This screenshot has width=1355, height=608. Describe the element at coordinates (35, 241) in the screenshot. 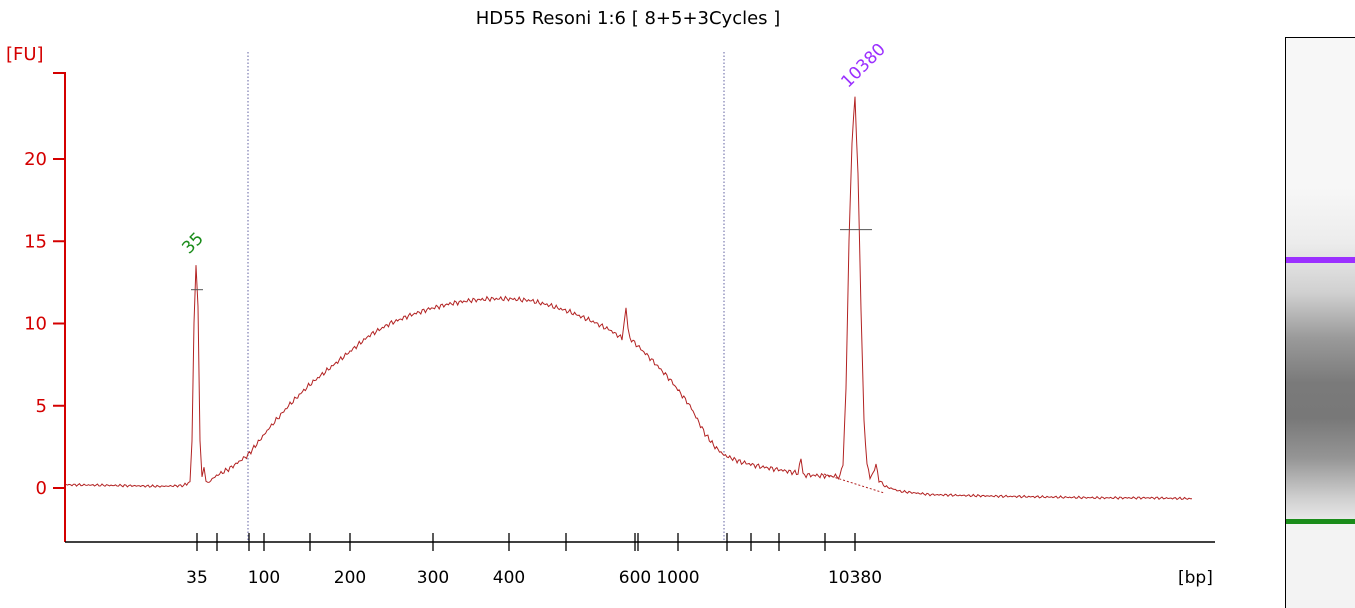

I see `y-tick-label: 15` at that location.